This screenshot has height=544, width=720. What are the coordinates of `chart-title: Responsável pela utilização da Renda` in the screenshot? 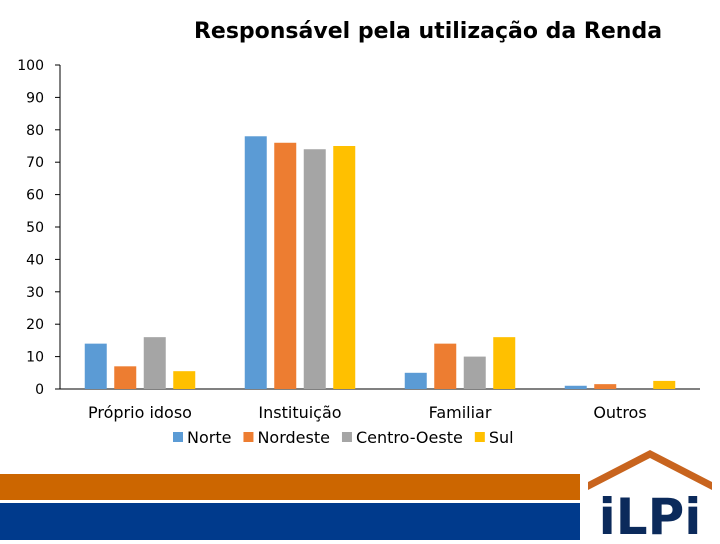 It's located at (428, 31).